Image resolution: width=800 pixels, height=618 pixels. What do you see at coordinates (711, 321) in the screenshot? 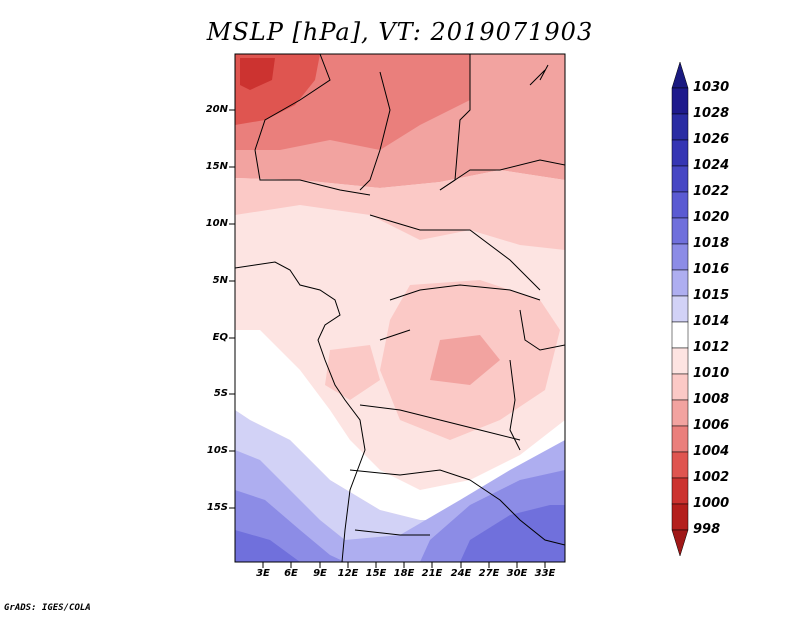
I see `colorbar-label: 1014` at bounding box center [711, 321].